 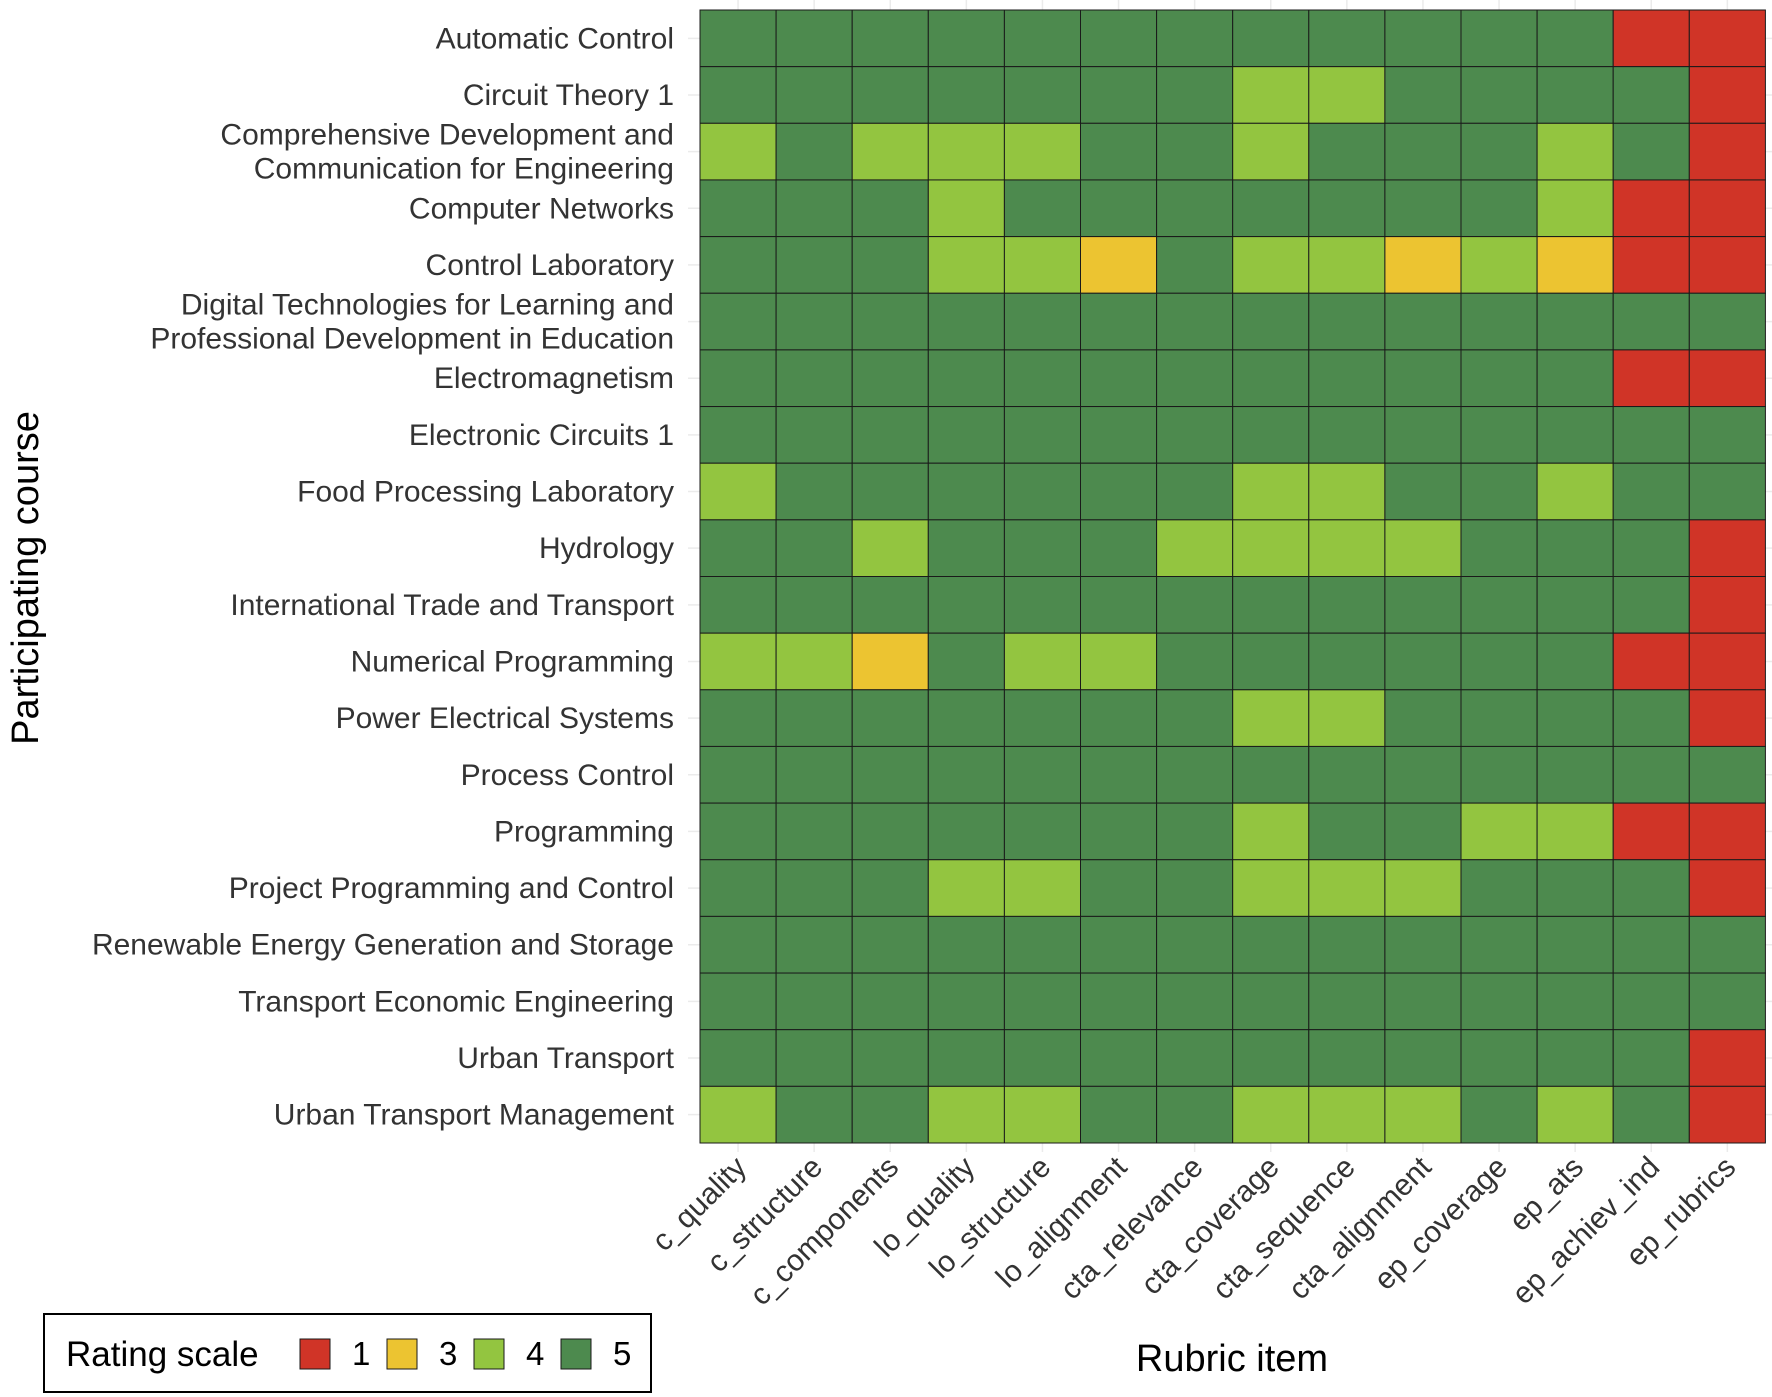 What do you see at coordinates (1042, 1114) in the screenshot?
I see `heatmap-cell-lo-structure-r20` at bounding box center [1042, 1114].